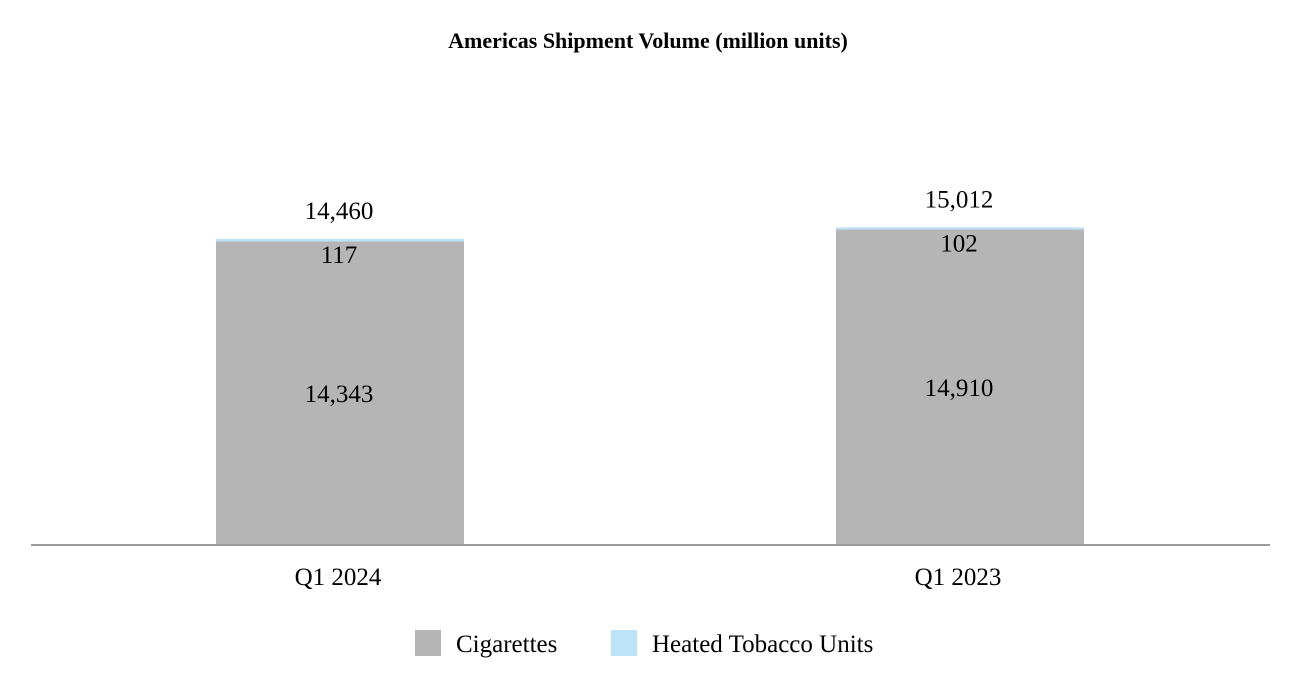 The image size is (1300, 700). I want to click on total-label-0: 14,460, so click(339, 211).